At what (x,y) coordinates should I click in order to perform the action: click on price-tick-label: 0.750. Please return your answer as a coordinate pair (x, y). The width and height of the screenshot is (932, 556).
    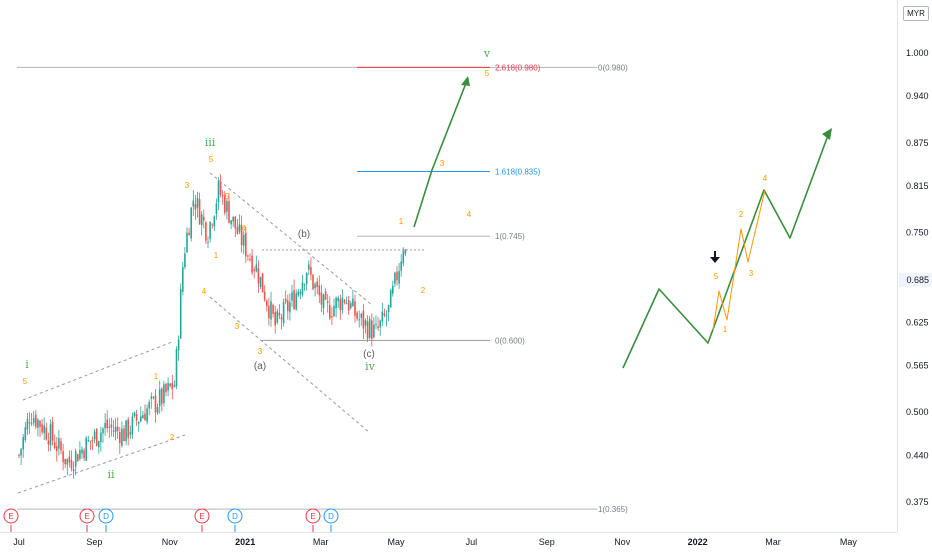
    Looking at the image, I should click on (917, 233).